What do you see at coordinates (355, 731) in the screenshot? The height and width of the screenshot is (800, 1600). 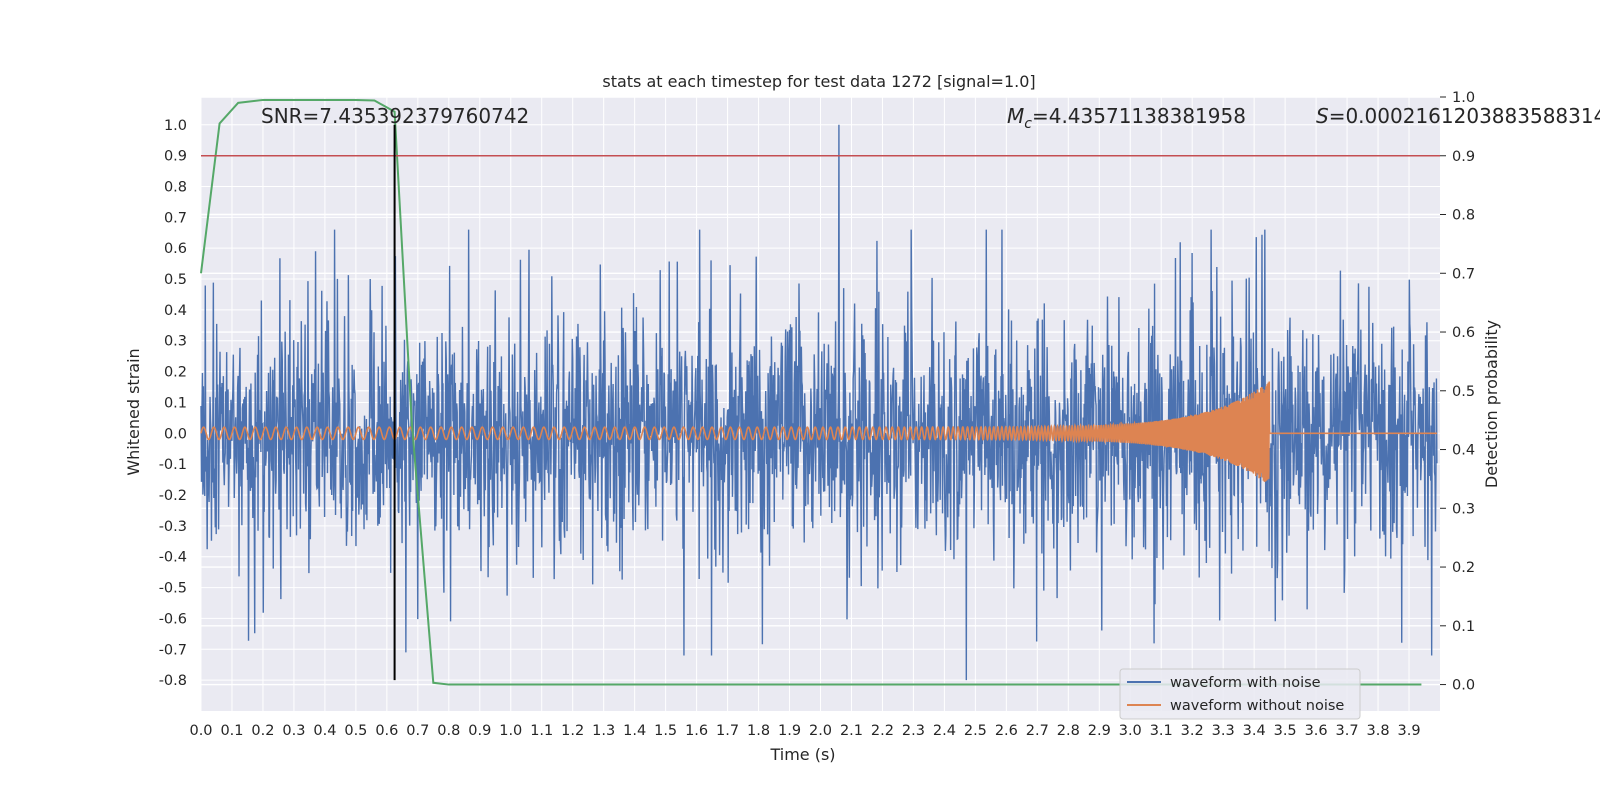 I see `x-tick-label: 0.5` at bounding box center [355, 731].